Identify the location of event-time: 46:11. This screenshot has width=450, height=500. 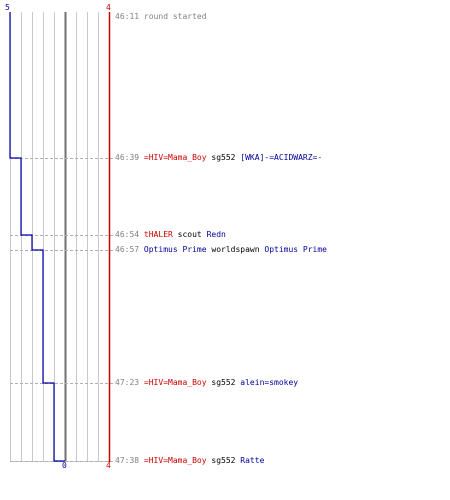
(127, 16).